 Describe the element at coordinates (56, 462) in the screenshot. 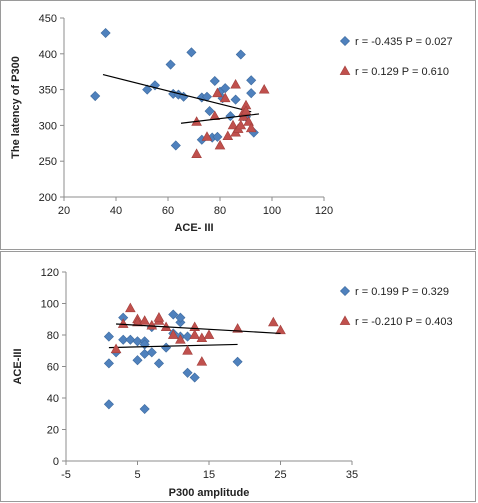

I see `y-tick-label: 0` at that location.